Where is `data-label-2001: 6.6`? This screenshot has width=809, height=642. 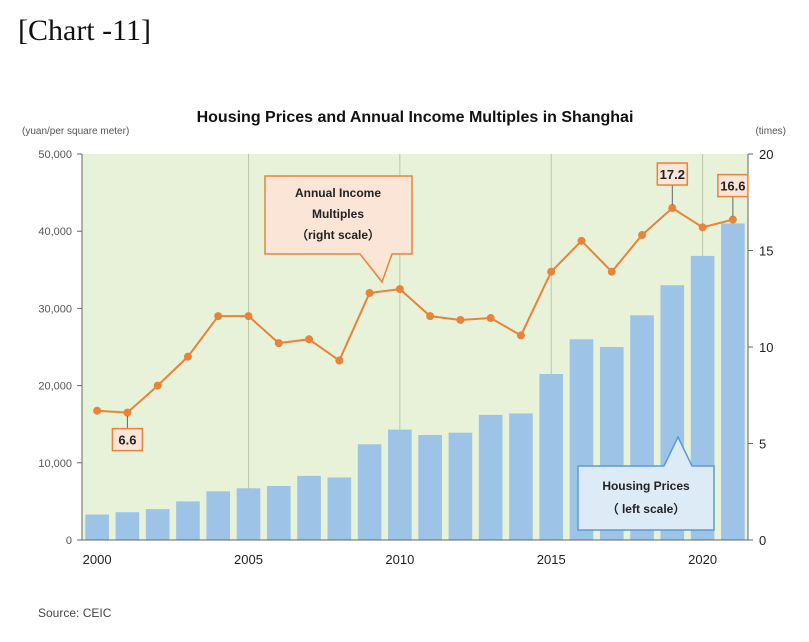
data-label-2001: 6.6 is located at coordinates (127, 440).